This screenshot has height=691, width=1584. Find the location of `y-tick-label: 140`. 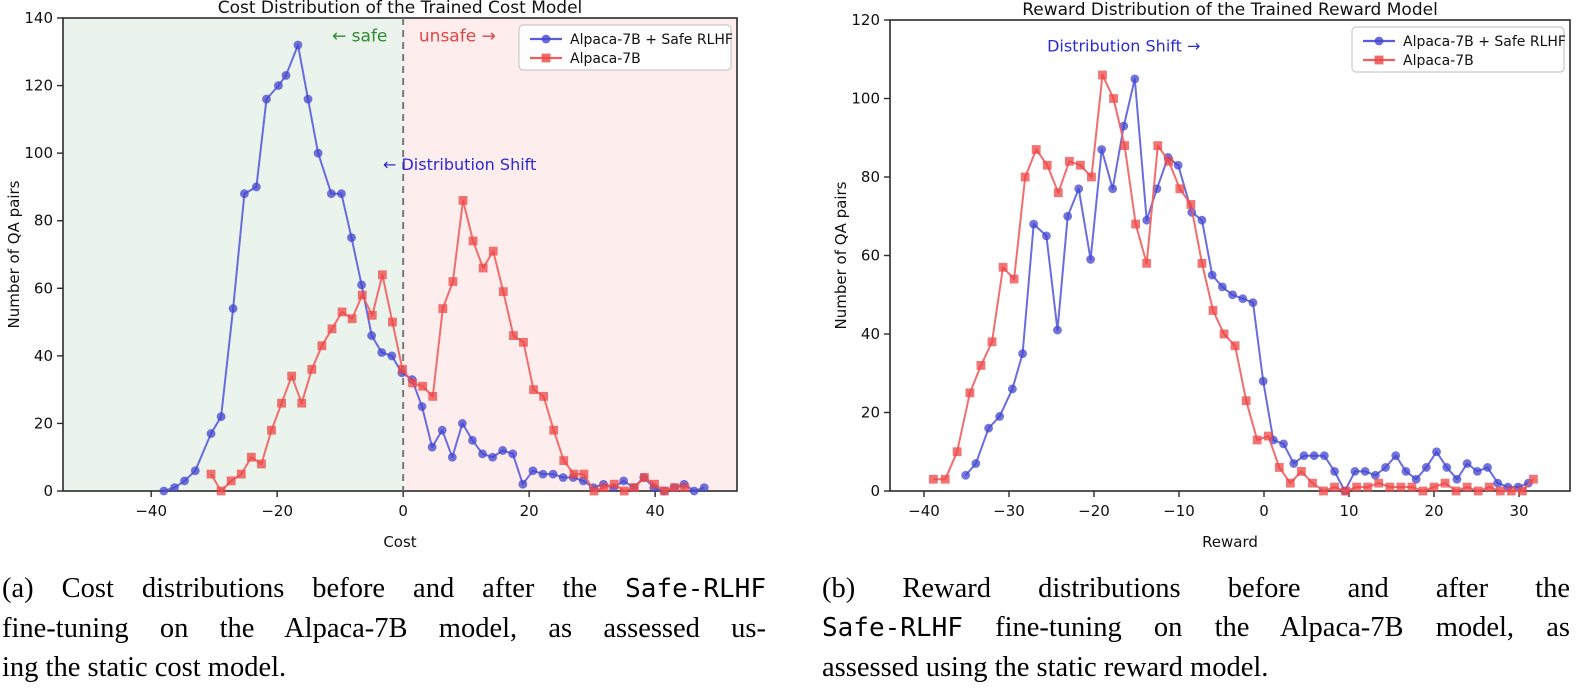

y-tick-label: 140 is located at coordinates (38, 18).